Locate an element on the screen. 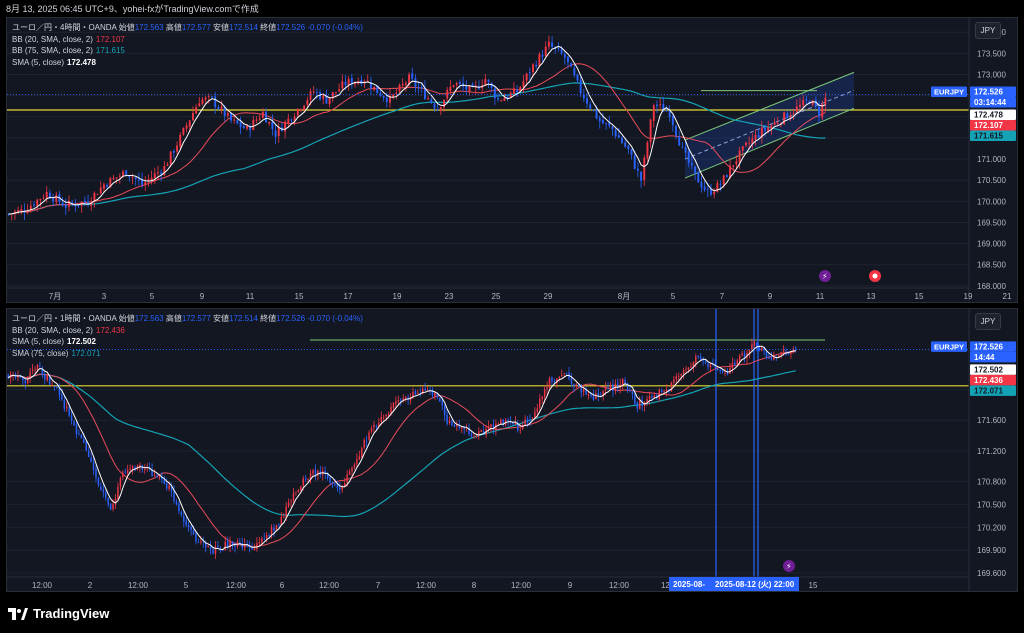 The height and width of the screenshot is (633, 1024). upper-currency-button: JPY is located at coordinates (988, 30).